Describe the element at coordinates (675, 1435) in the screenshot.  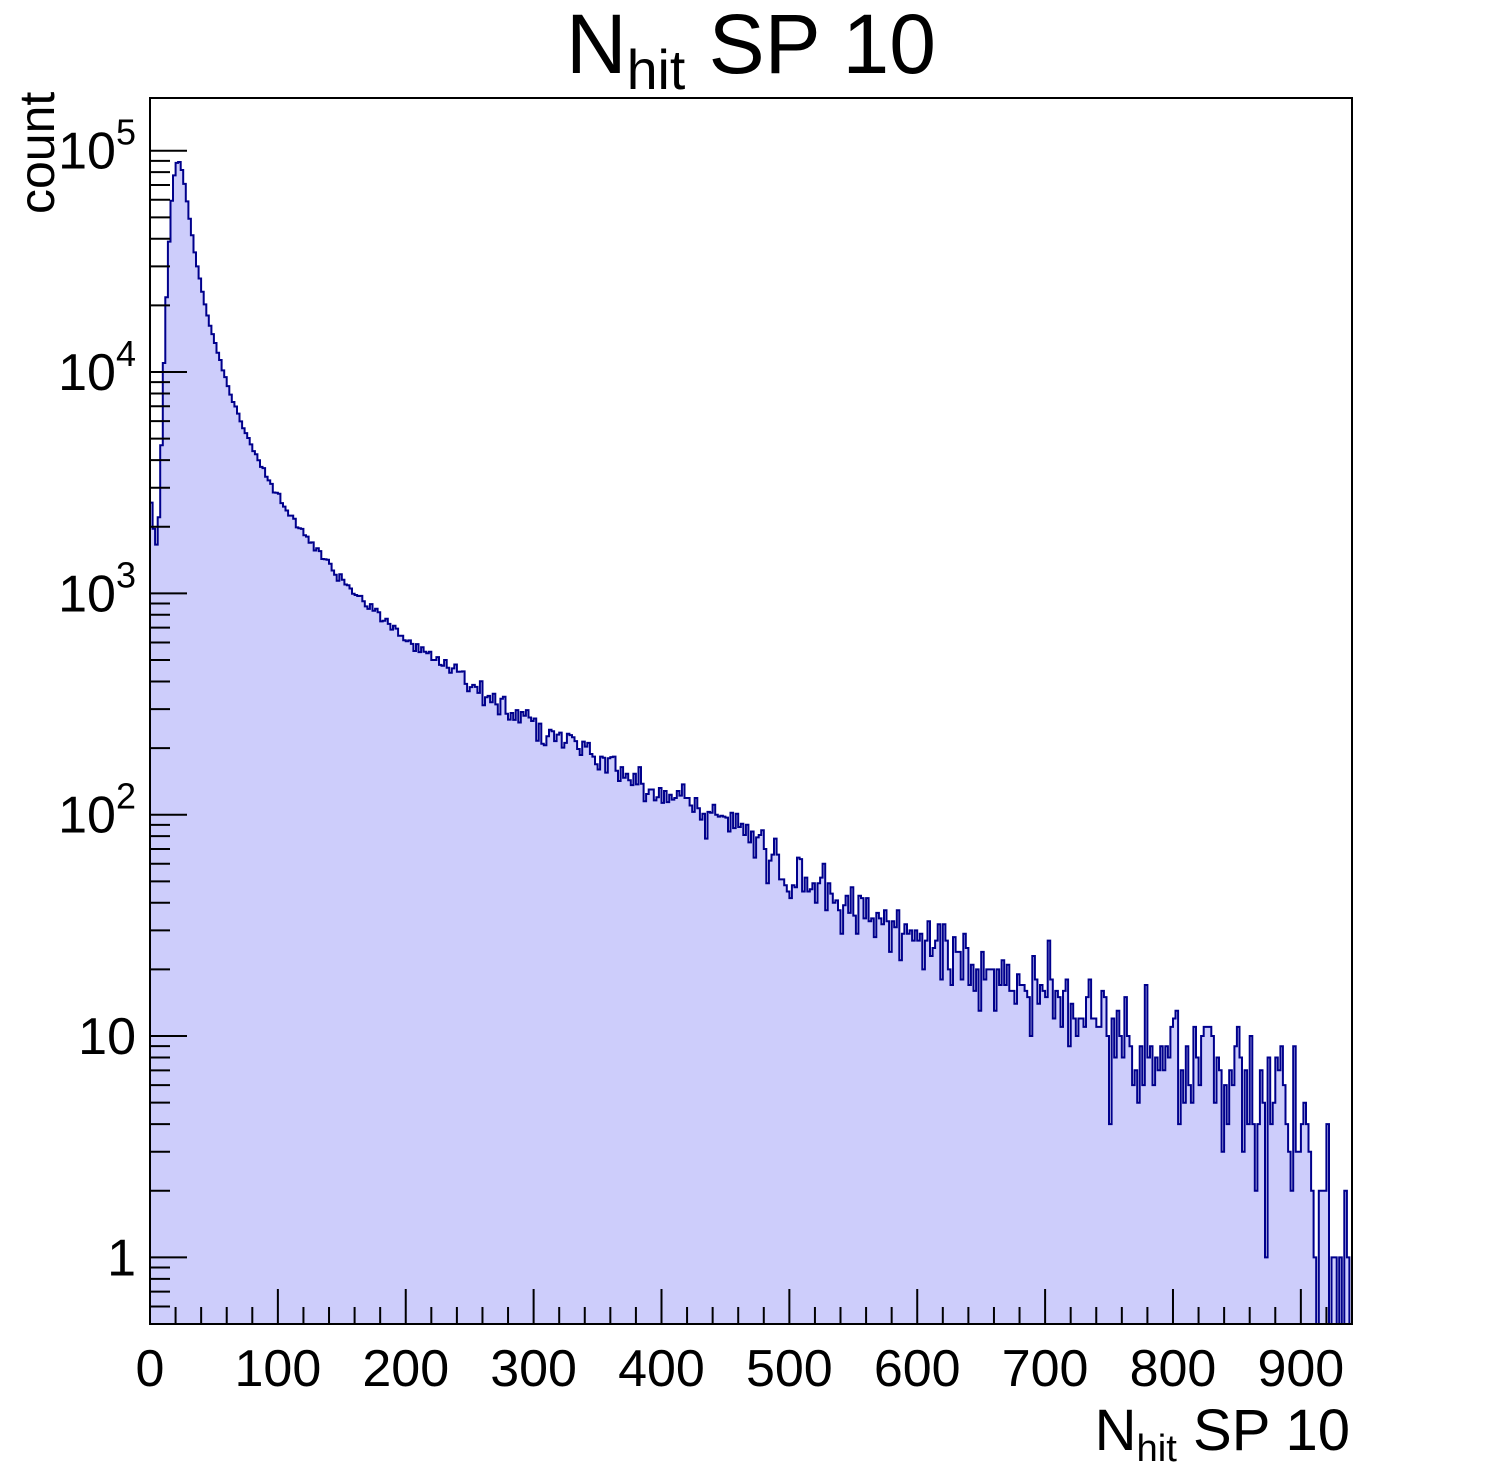
I see `x-axis-title: Nhit SP 10` at that location.